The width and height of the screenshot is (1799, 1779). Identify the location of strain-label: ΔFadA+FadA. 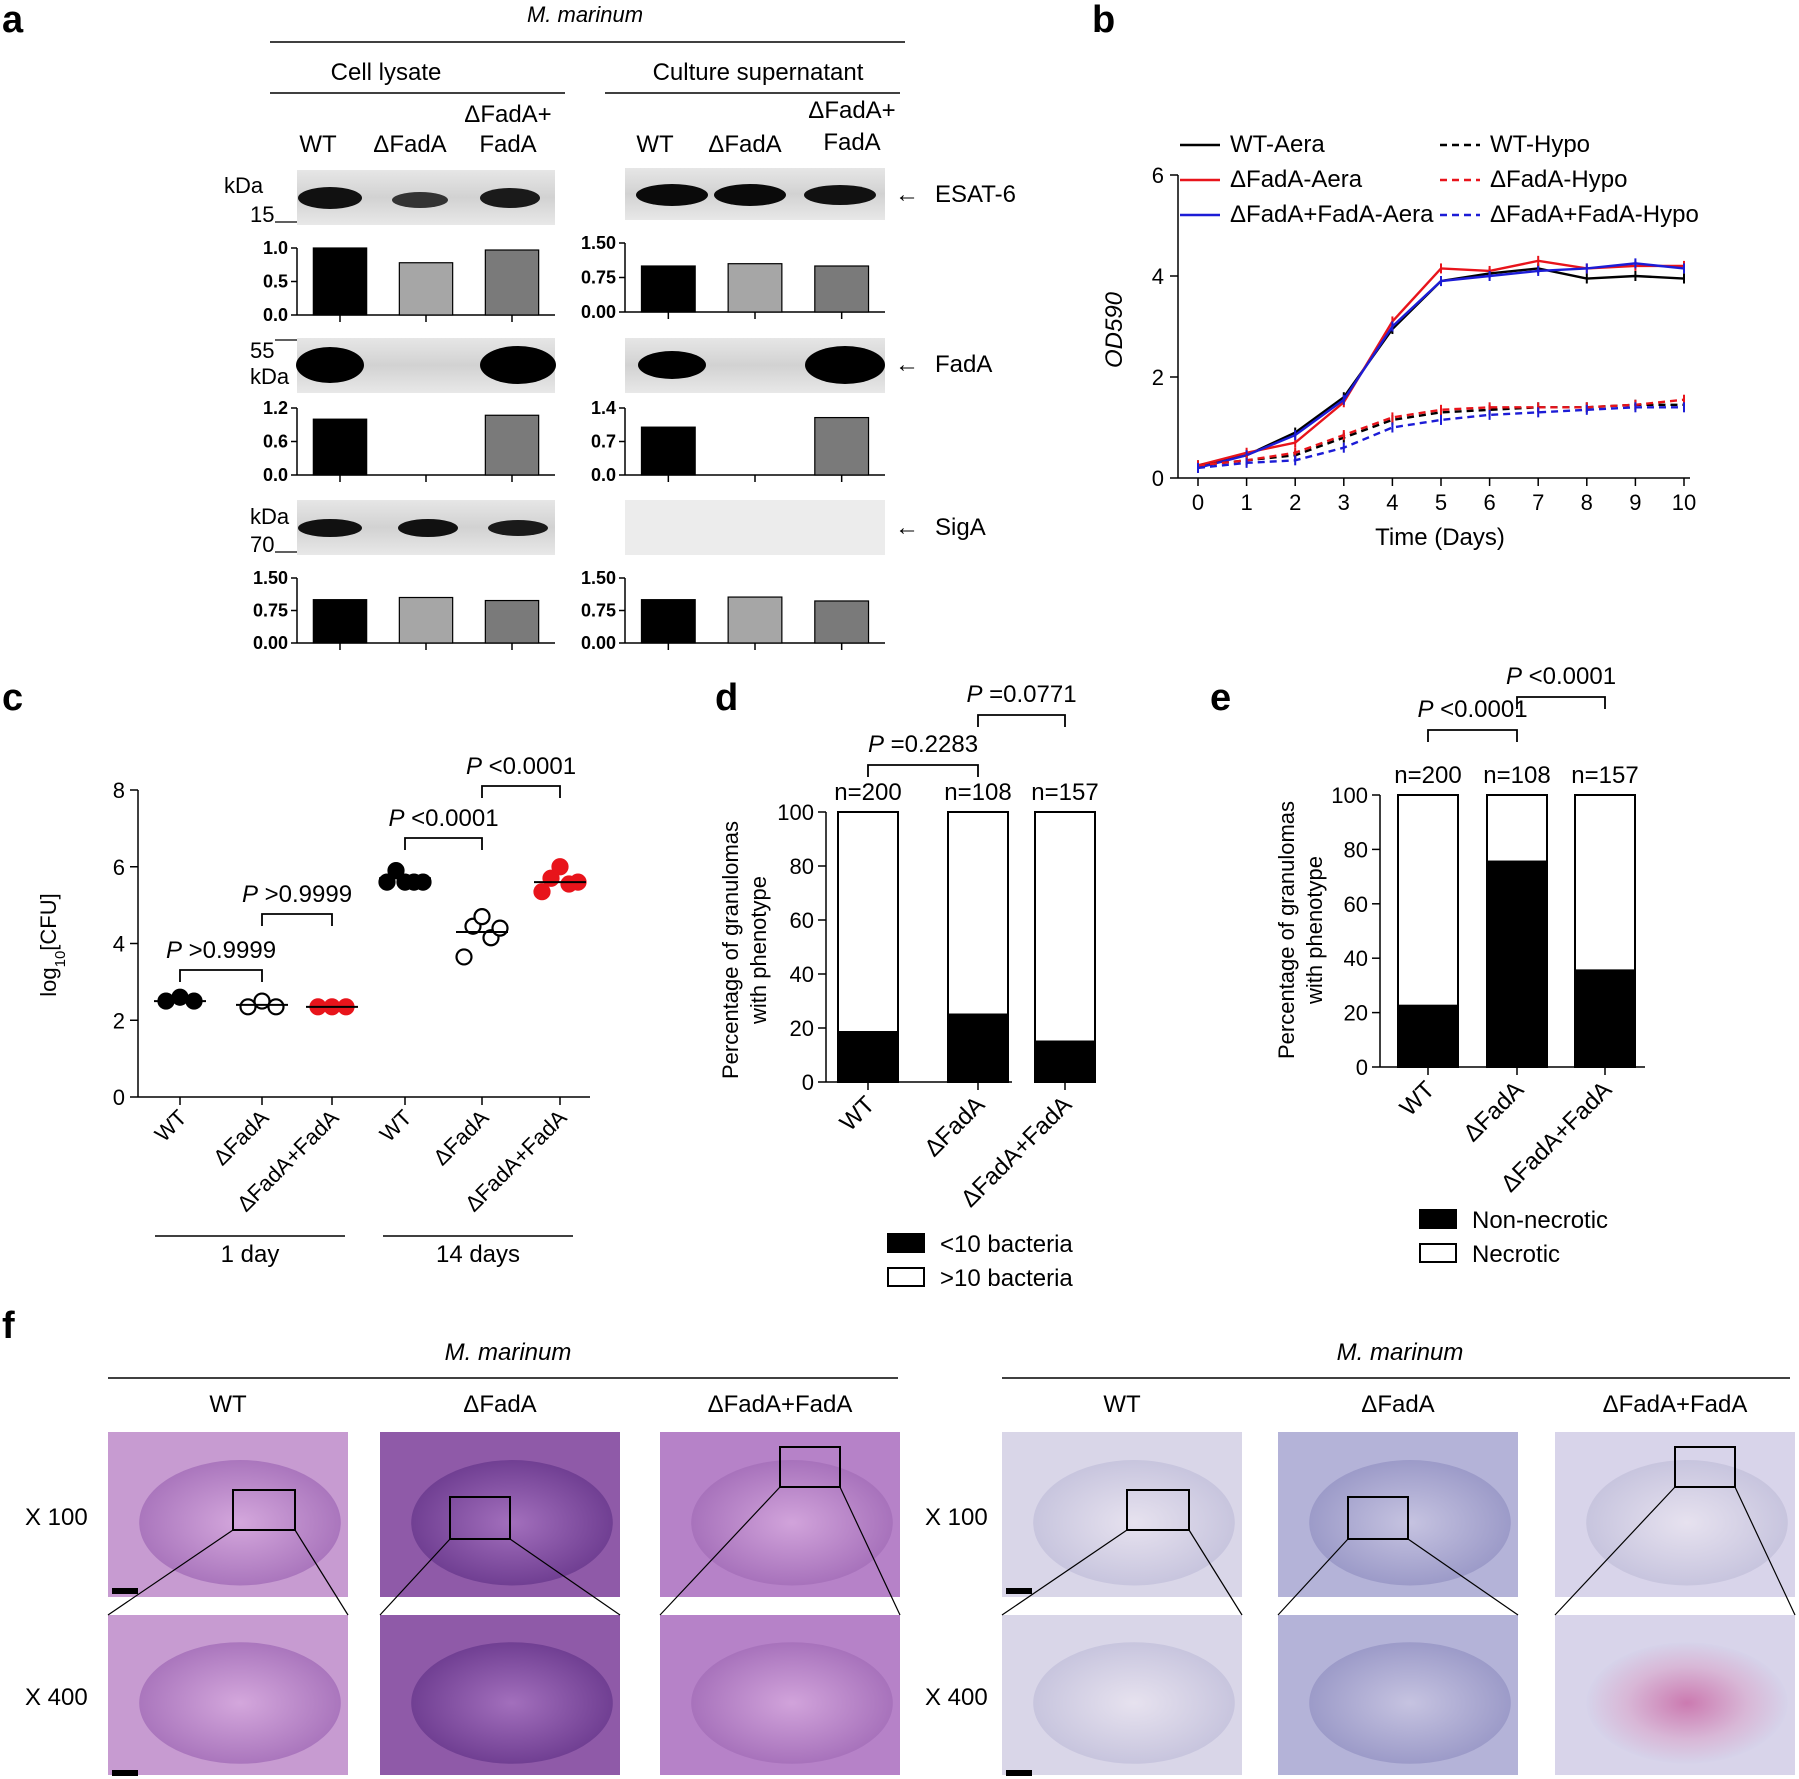
(1675, 1404).